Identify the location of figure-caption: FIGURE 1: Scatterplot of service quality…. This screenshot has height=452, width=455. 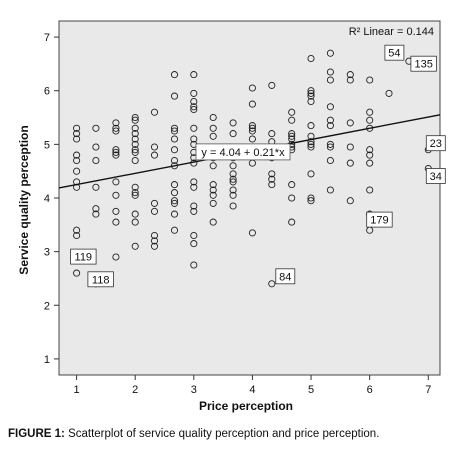
(193, 434).